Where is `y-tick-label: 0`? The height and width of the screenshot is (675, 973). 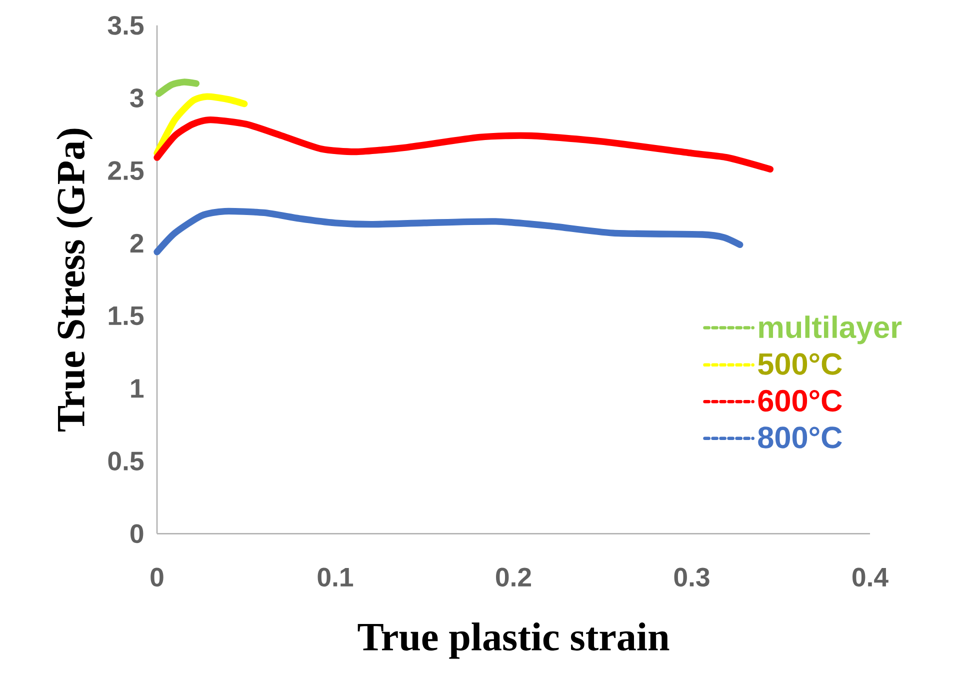
y-tick-label: 0 is located at coordinates (137, 534).